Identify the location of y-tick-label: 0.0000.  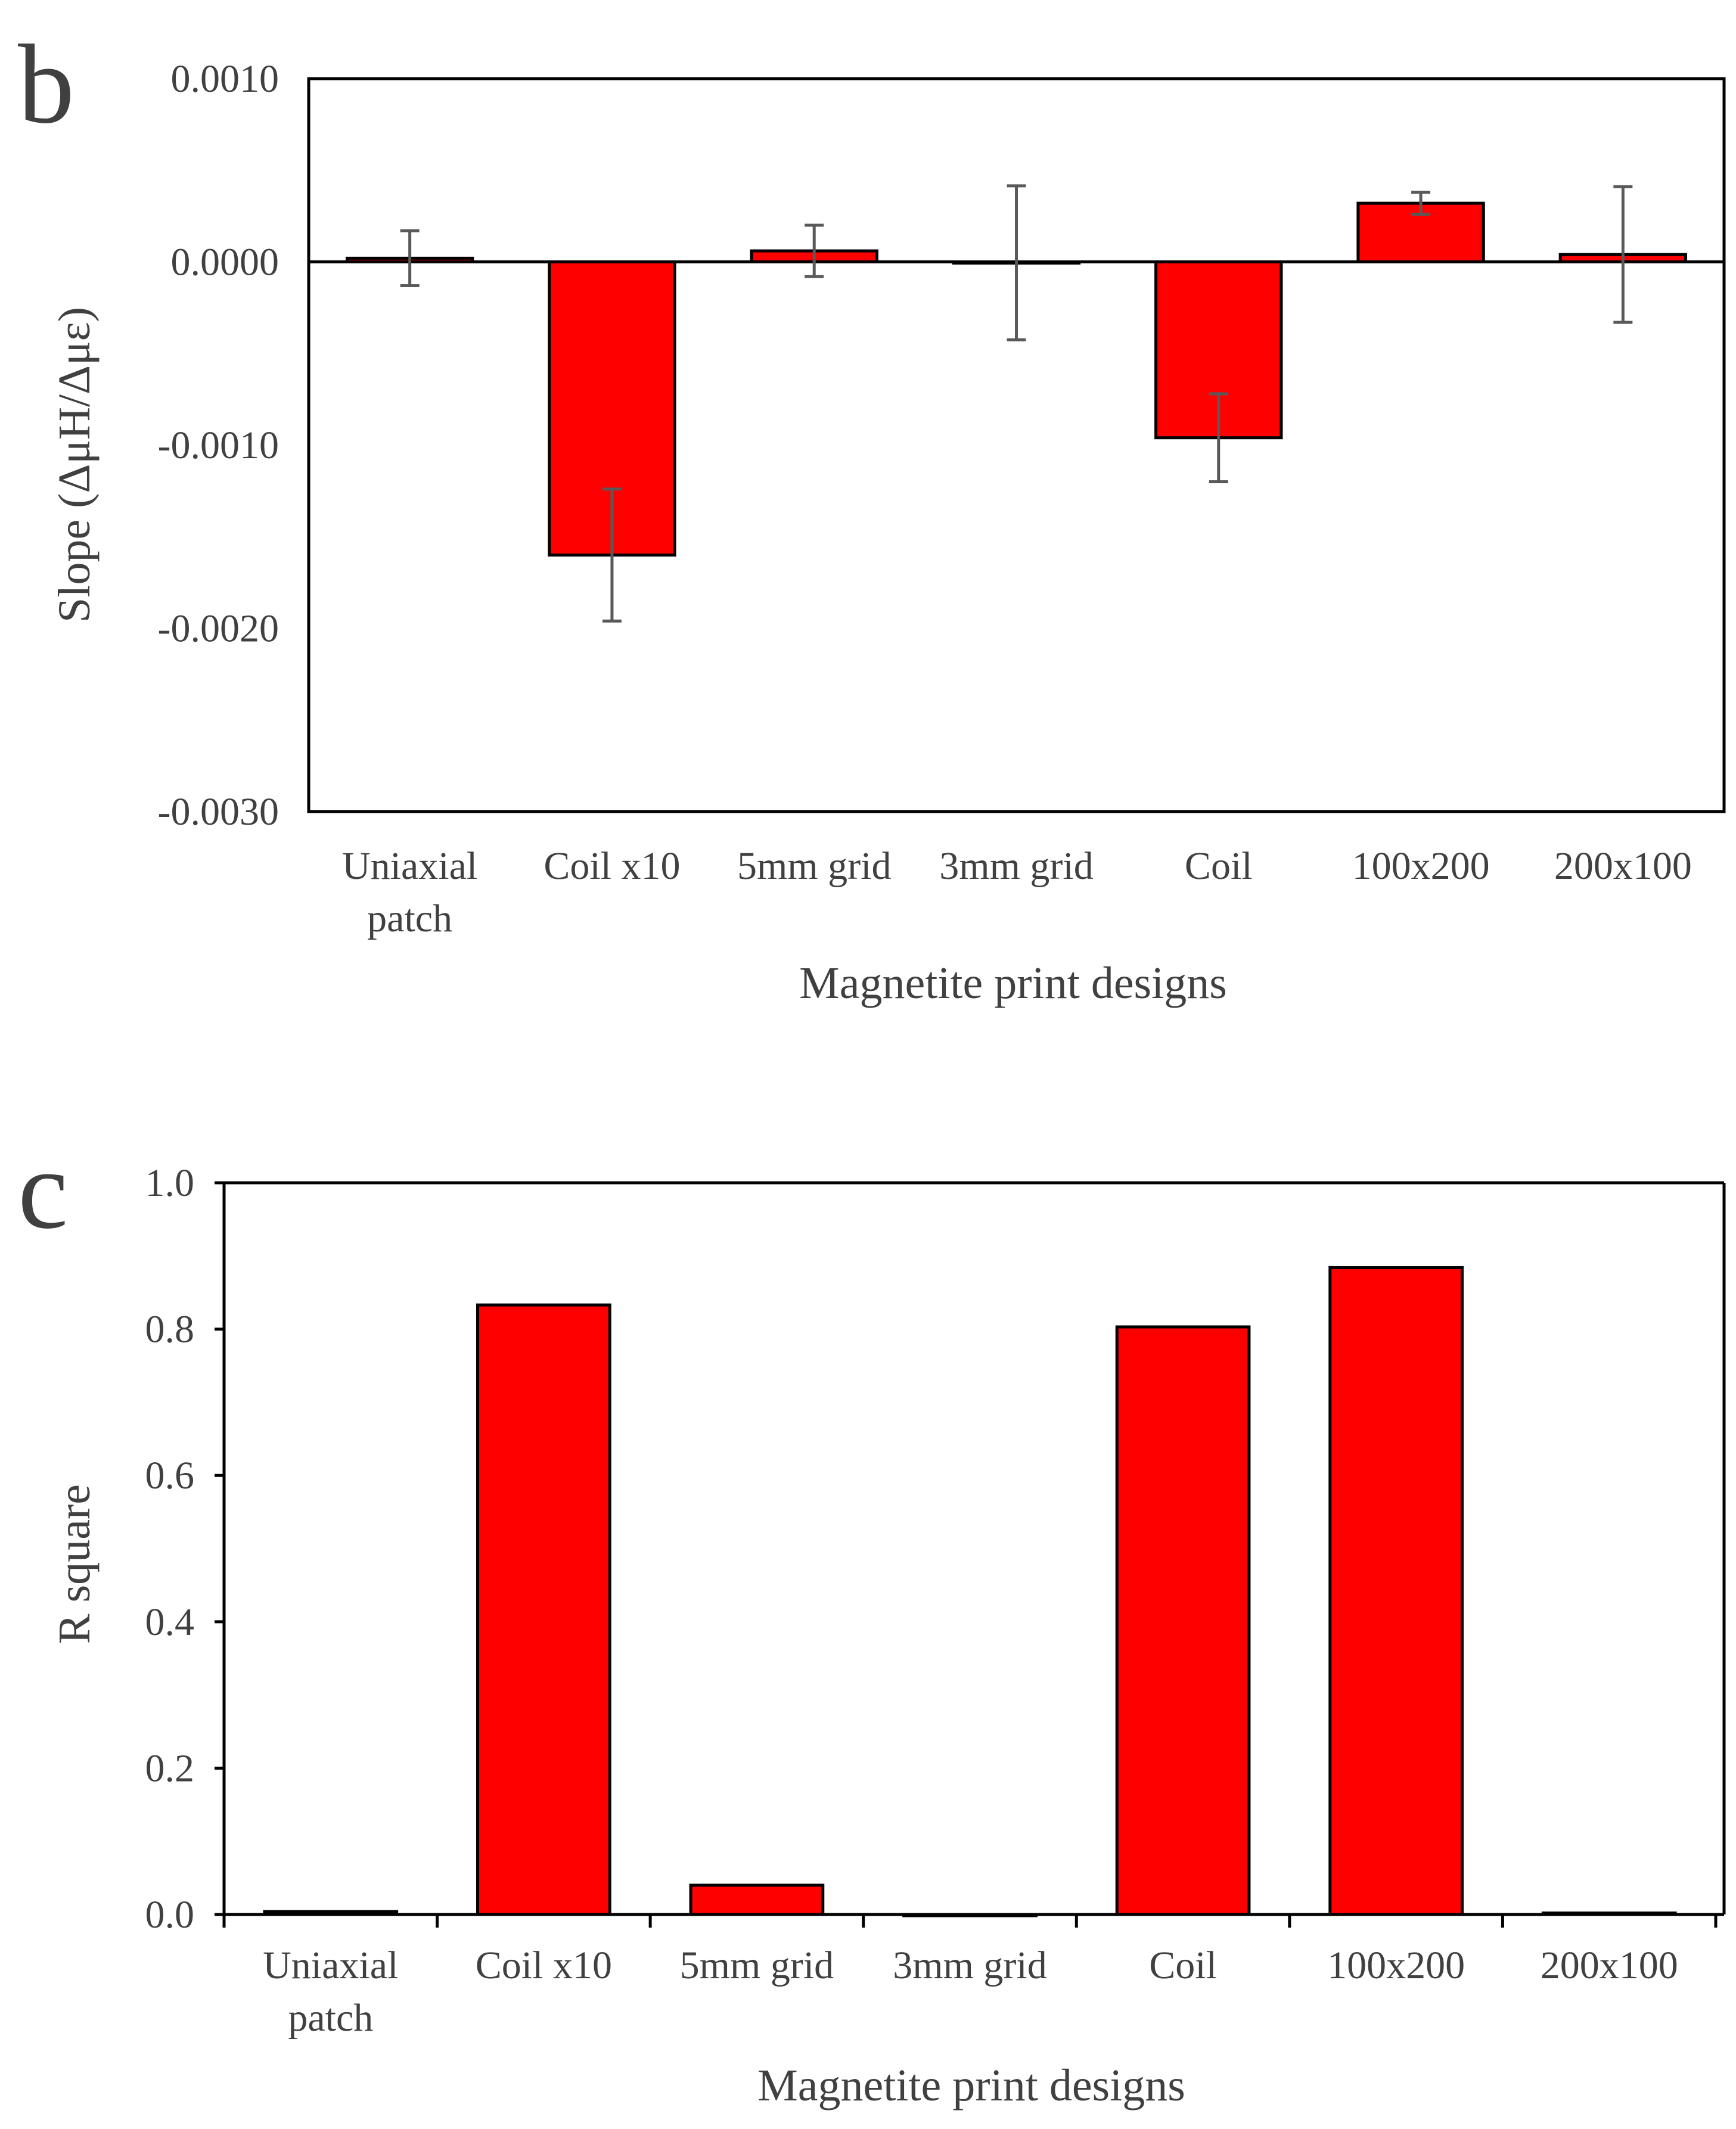
(226, 262).